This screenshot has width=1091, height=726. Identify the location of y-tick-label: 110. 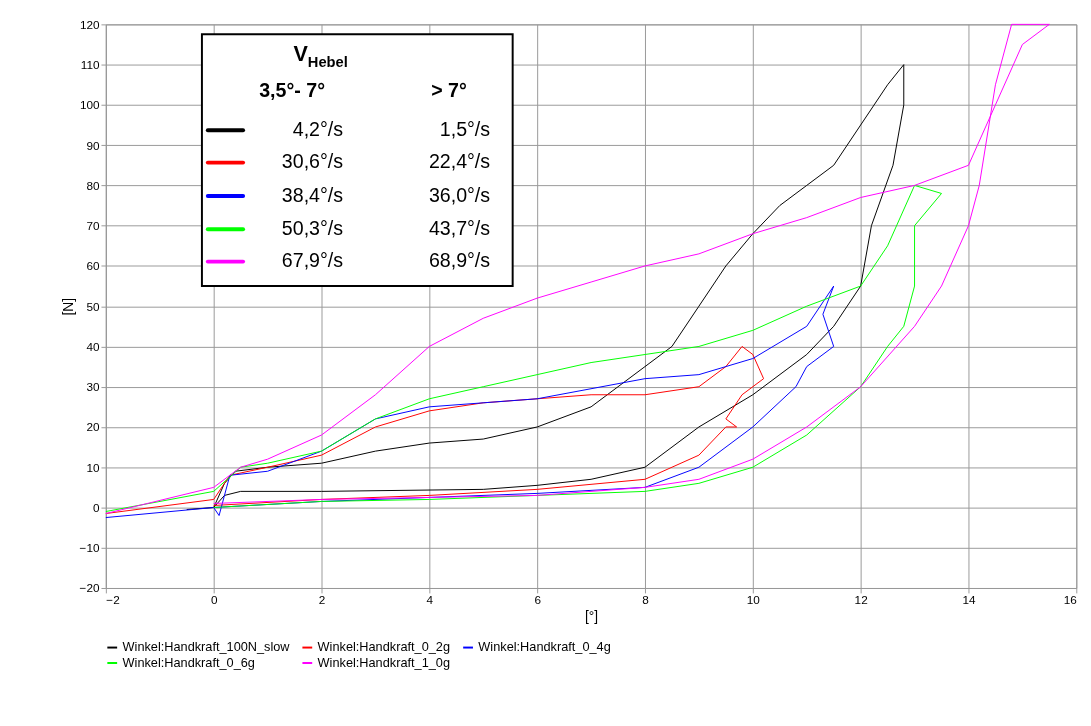
(90, 65).